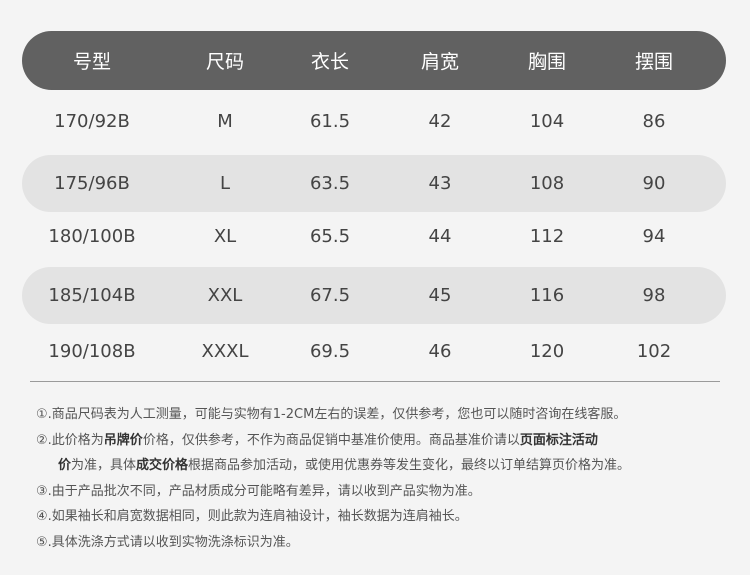 This screenshot has width=750, height=575. What do you see at coordinates (409, 465) in the screenshot?
I see `note-text: 根据商品参加活动，或使用优惠券等发生变化，最终以订单结算页价格为准。` at bounding box center [409, 465].